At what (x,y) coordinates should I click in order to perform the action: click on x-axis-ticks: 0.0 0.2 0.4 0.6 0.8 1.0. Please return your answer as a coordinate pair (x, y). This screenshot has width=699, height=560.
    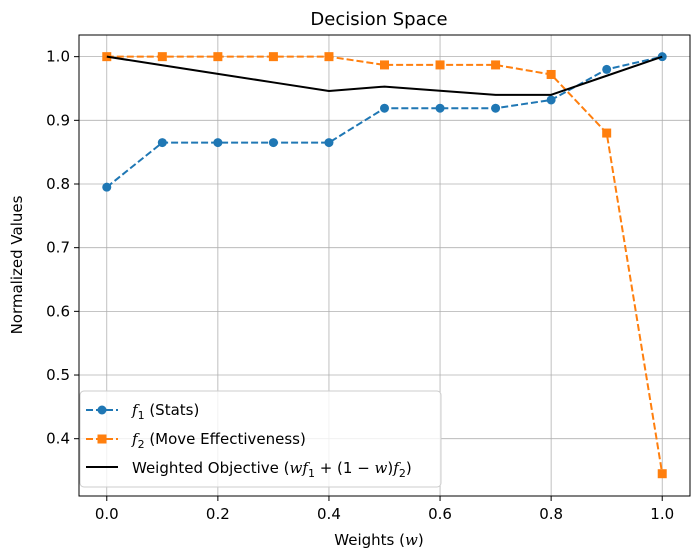
    Looking at the image, I should click on (384, 509).